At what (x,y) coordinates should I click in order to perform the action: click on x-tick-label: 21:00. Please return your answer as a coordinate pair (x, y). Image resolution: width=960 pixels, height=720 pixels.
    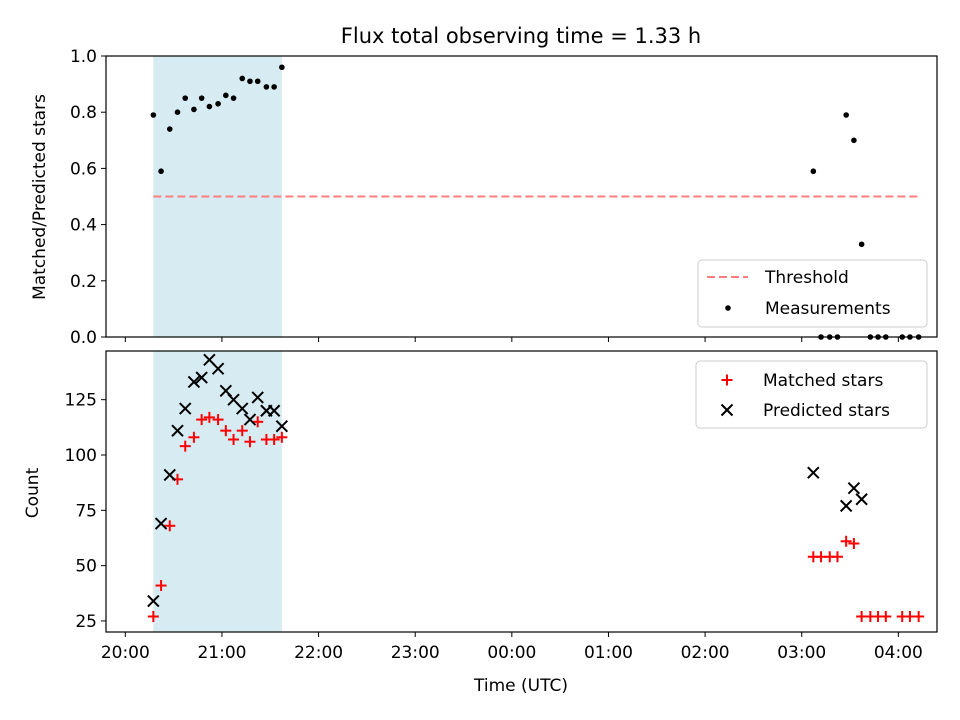
    Looking at the image, I should click on (221, 653).